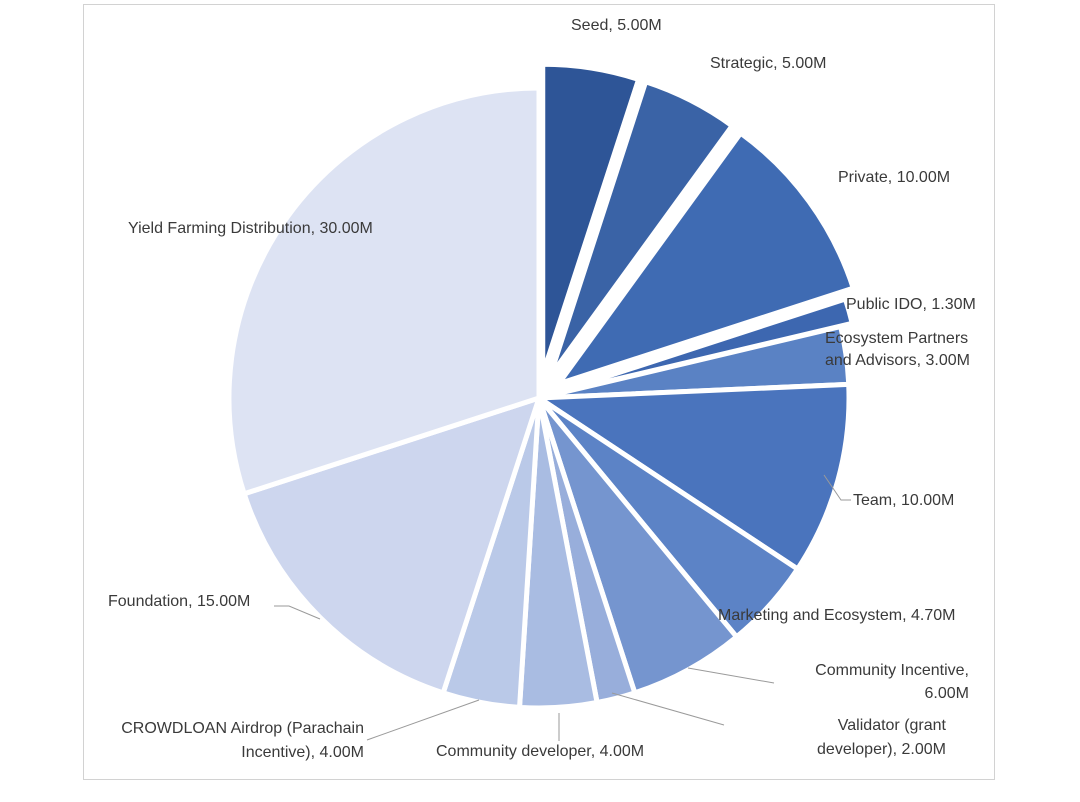 Image resolution: width=1080 pixels, height=802 pixels. I want to click on slice-label: Community developer, 4.00M, so click(540, 751).